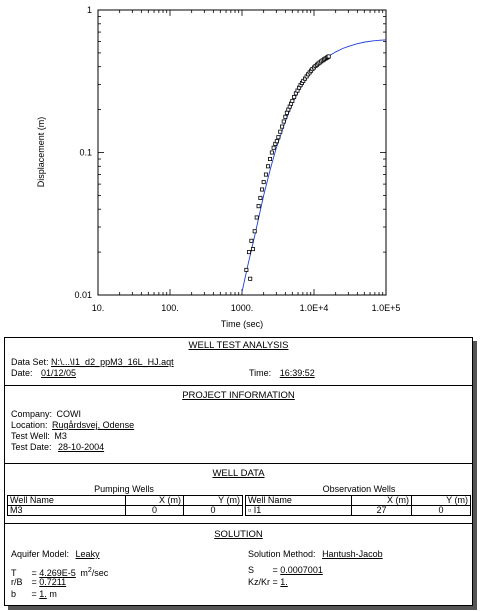 This screenshot has height=611, width=481. What do you see at coordinates (352, 554) in the screenshot?
I see `solution-method-value: Hantush-Jacob` at bounding box center [352, 554].